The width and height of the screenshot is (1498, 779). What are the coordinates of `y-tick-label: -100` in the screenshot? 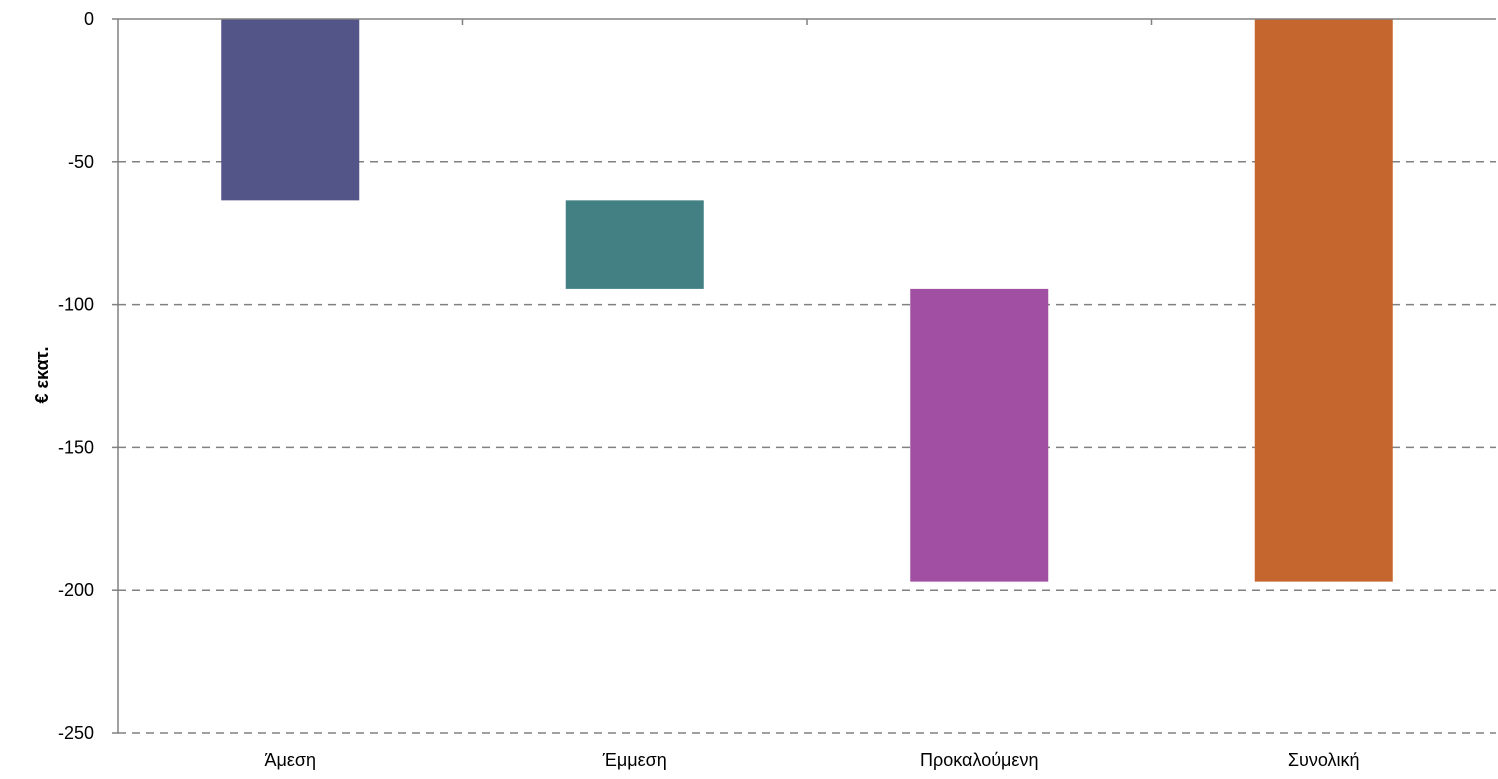 It's located at (76, 305).